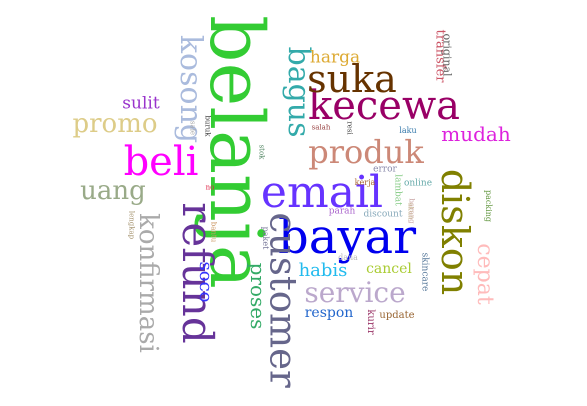 Image resolution: width=587 pixels, height=406 pixels. Describe the element at coordinates (370, 322) in the screenshot. I see `word-kurir: kurir` at that location.